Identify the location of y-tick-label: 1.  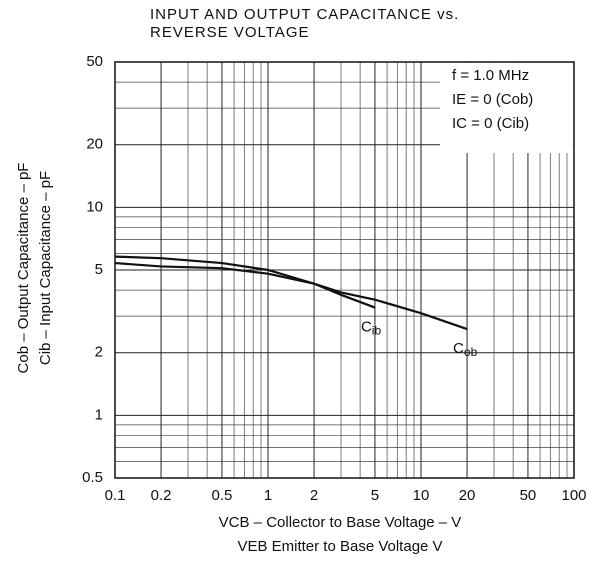
(99, 414).